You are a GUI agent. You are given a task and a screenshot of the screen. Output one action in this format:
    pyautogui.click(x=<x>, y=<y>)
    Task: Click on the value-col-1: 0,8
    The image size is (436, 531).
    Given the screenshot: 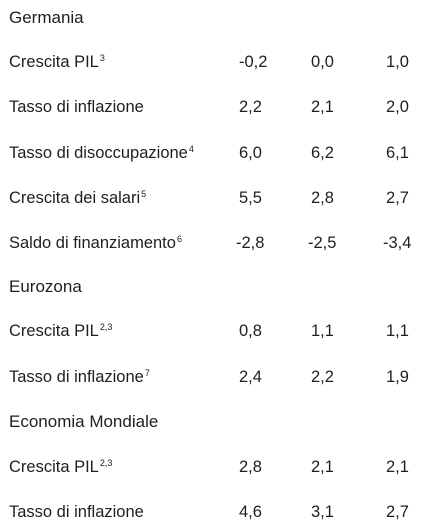 What is the action you would take?
    pyautogui.click(x=250, y=331)
    